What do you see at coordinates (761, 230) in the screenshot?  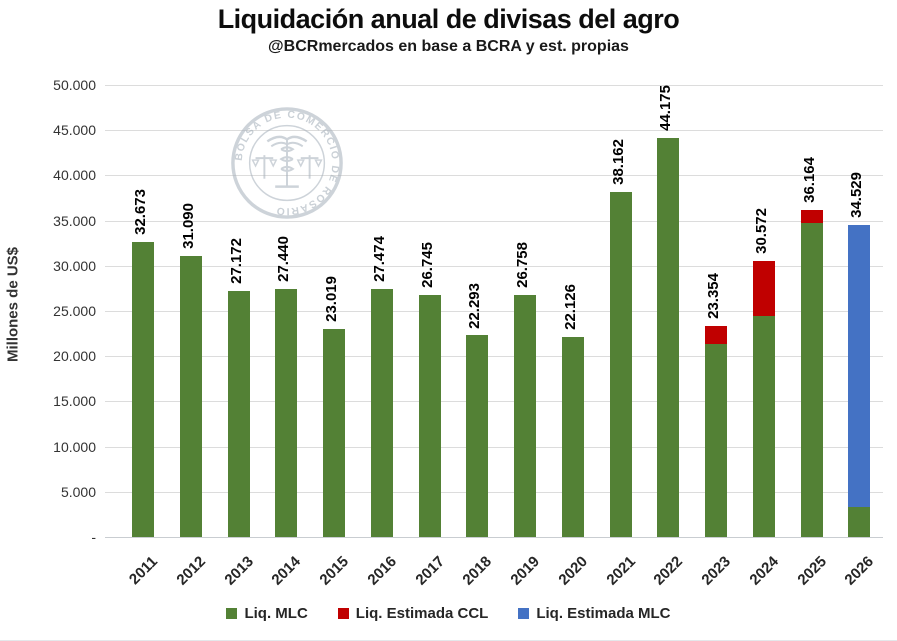 I see `bar-value-label: 30.572` at bounding box center [761, 230].